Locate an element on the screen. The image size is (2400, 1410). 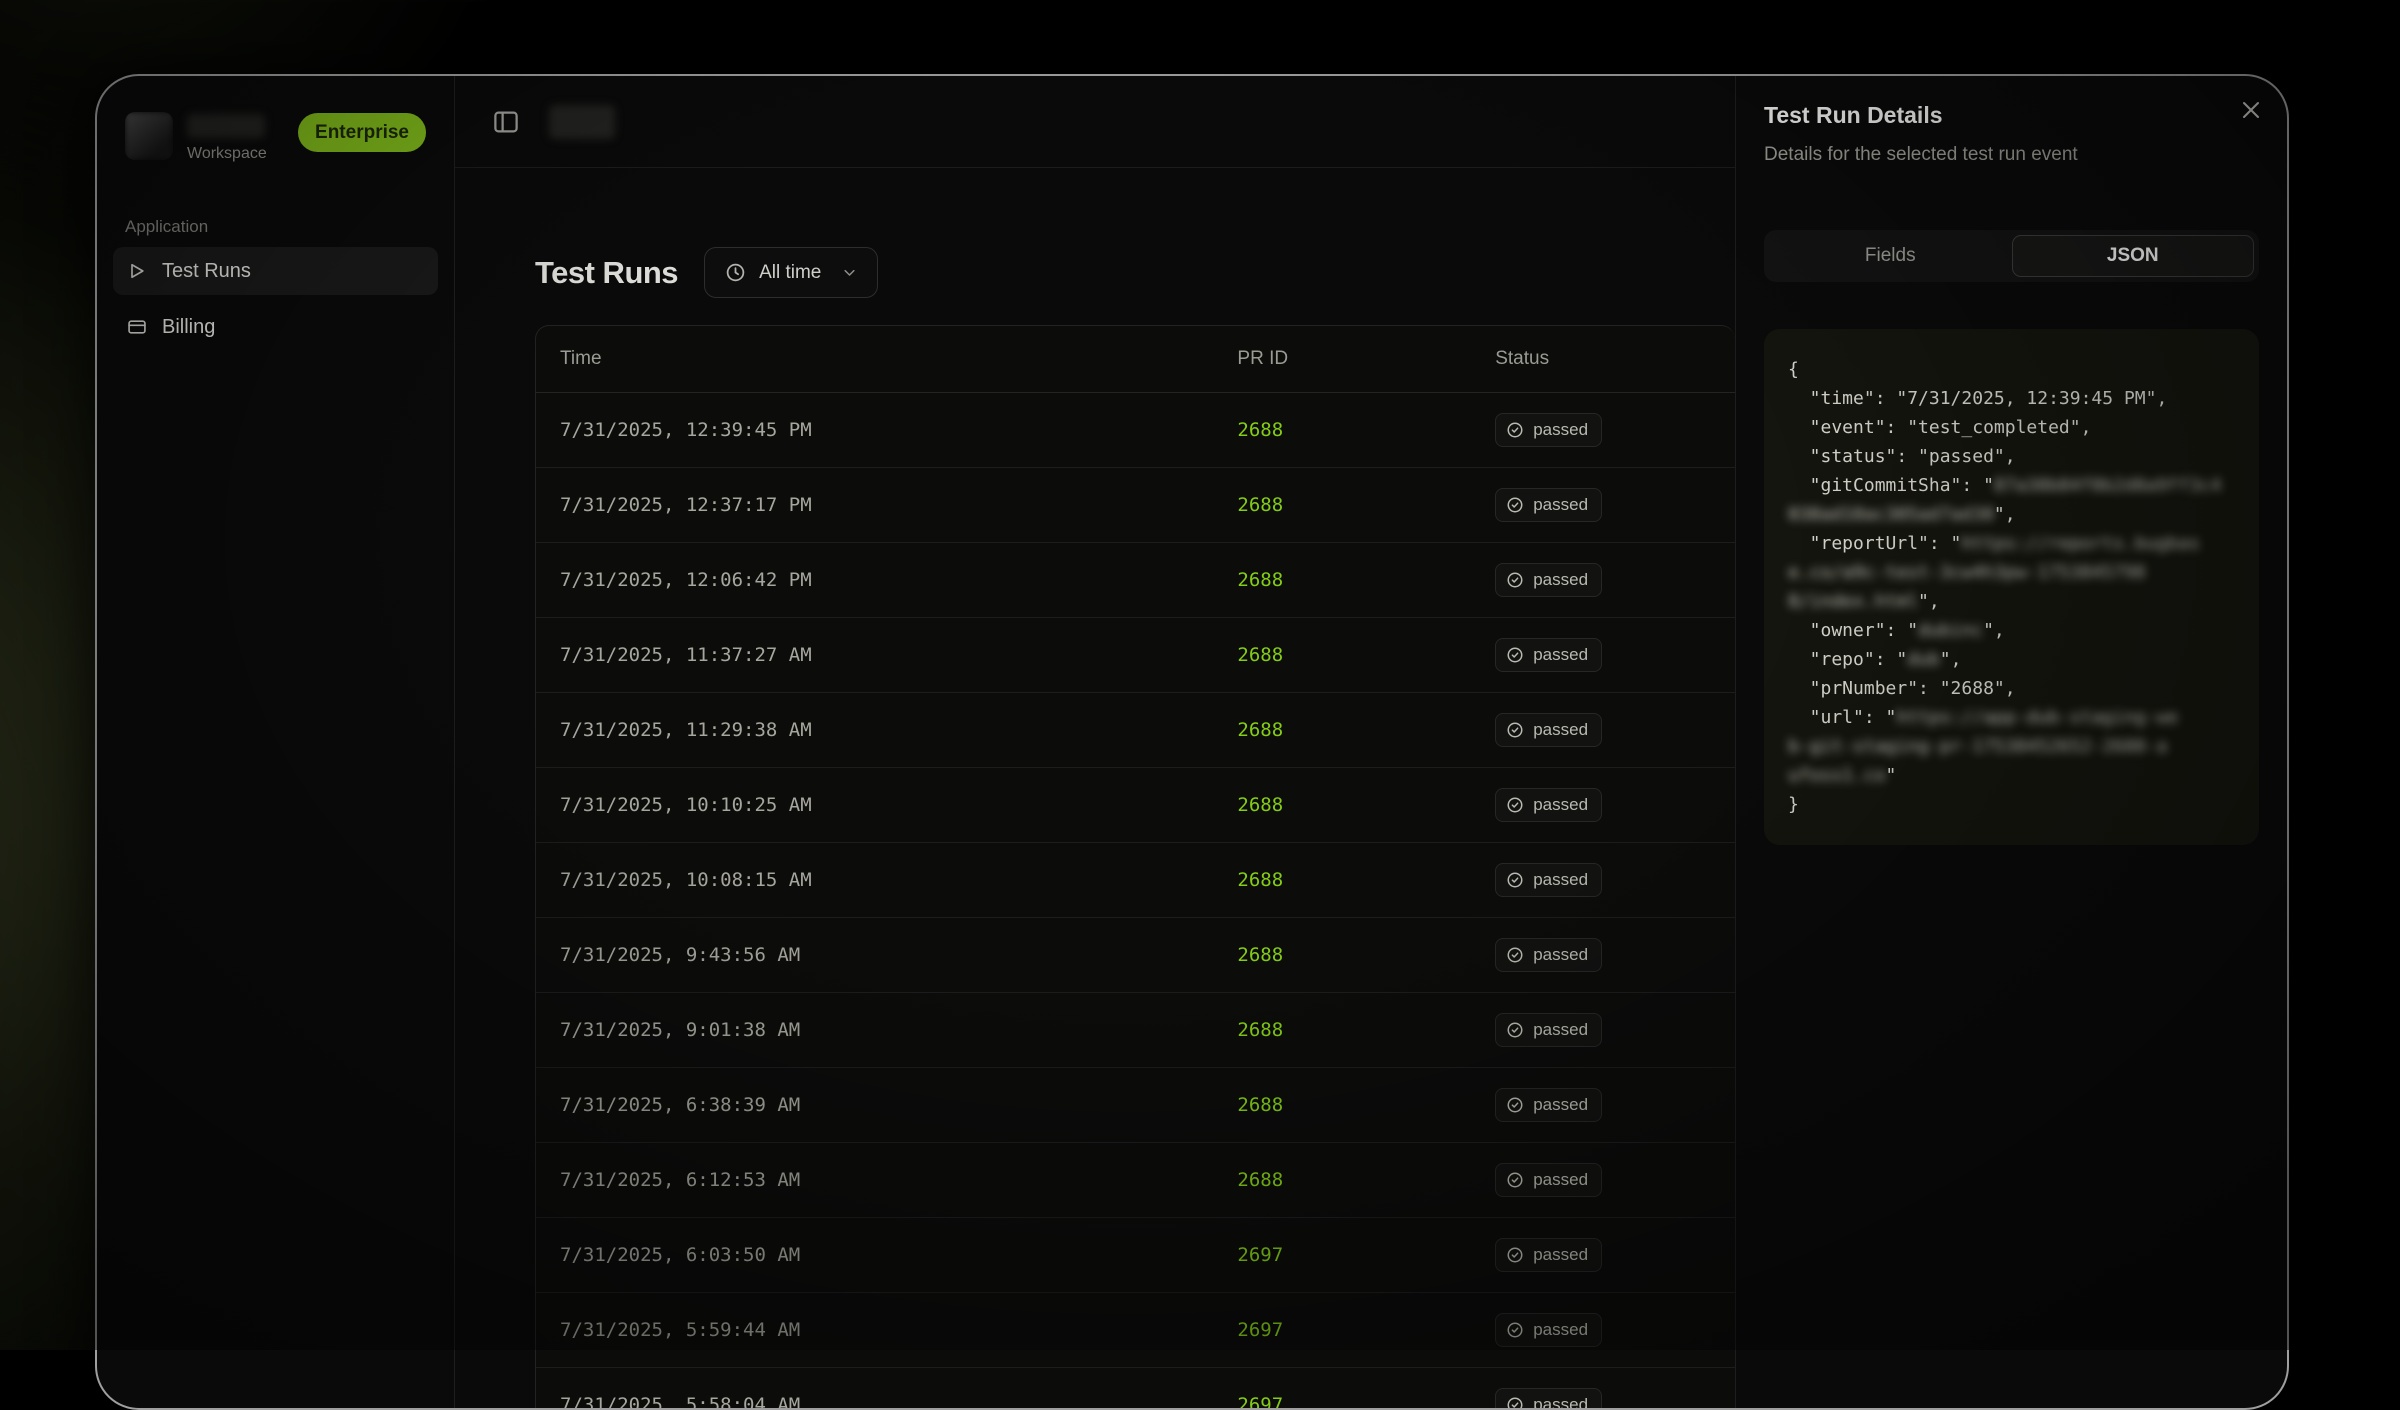
time-filter-label: All time is located at coordinates (790, 273).